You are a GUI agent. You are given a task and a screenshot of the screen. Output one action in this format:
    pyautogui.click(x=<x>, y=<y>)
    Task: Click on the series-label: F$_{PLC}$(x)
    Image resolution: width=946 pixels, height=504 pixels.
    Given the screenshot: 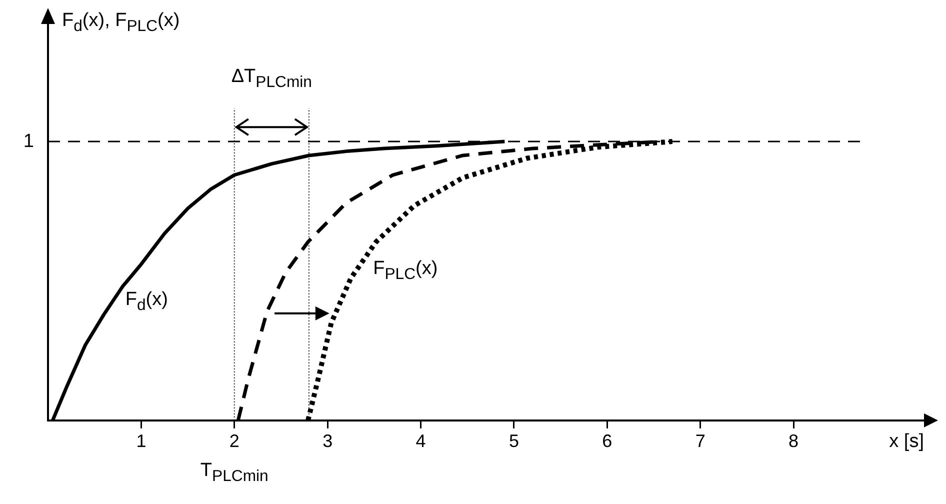 What is the action you would take?
    pyautogui.click(x=405, y=271)
    